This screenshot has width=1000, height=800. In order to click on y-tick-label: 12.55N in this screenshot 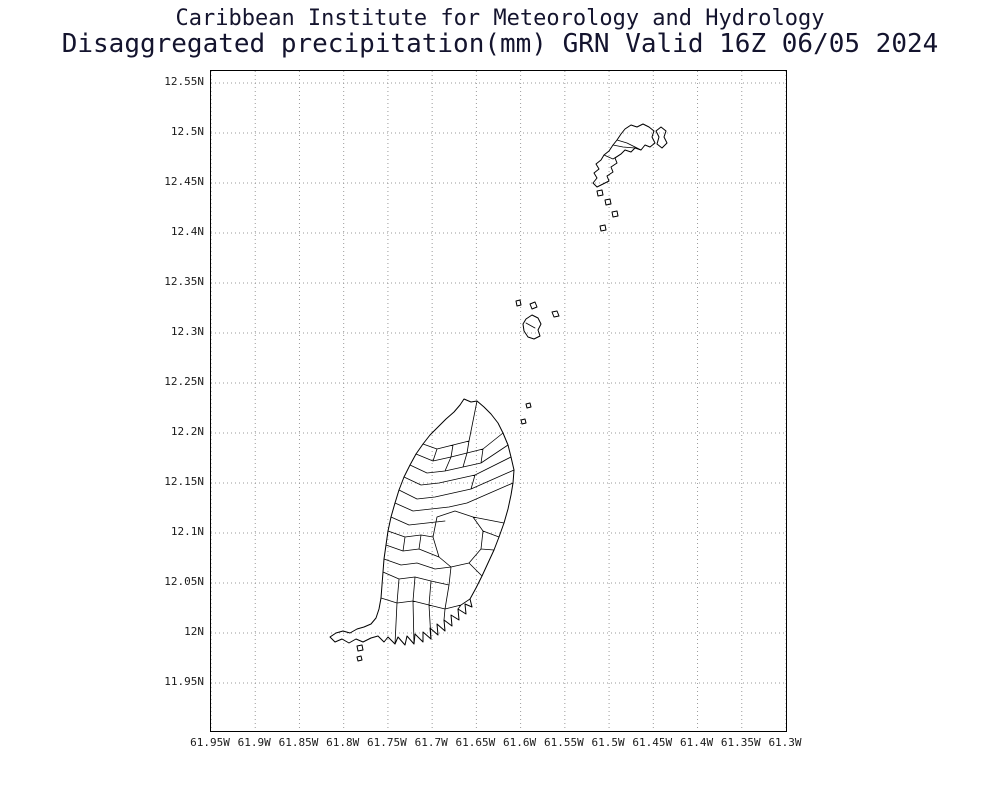, I will do `click(184, 81)`.